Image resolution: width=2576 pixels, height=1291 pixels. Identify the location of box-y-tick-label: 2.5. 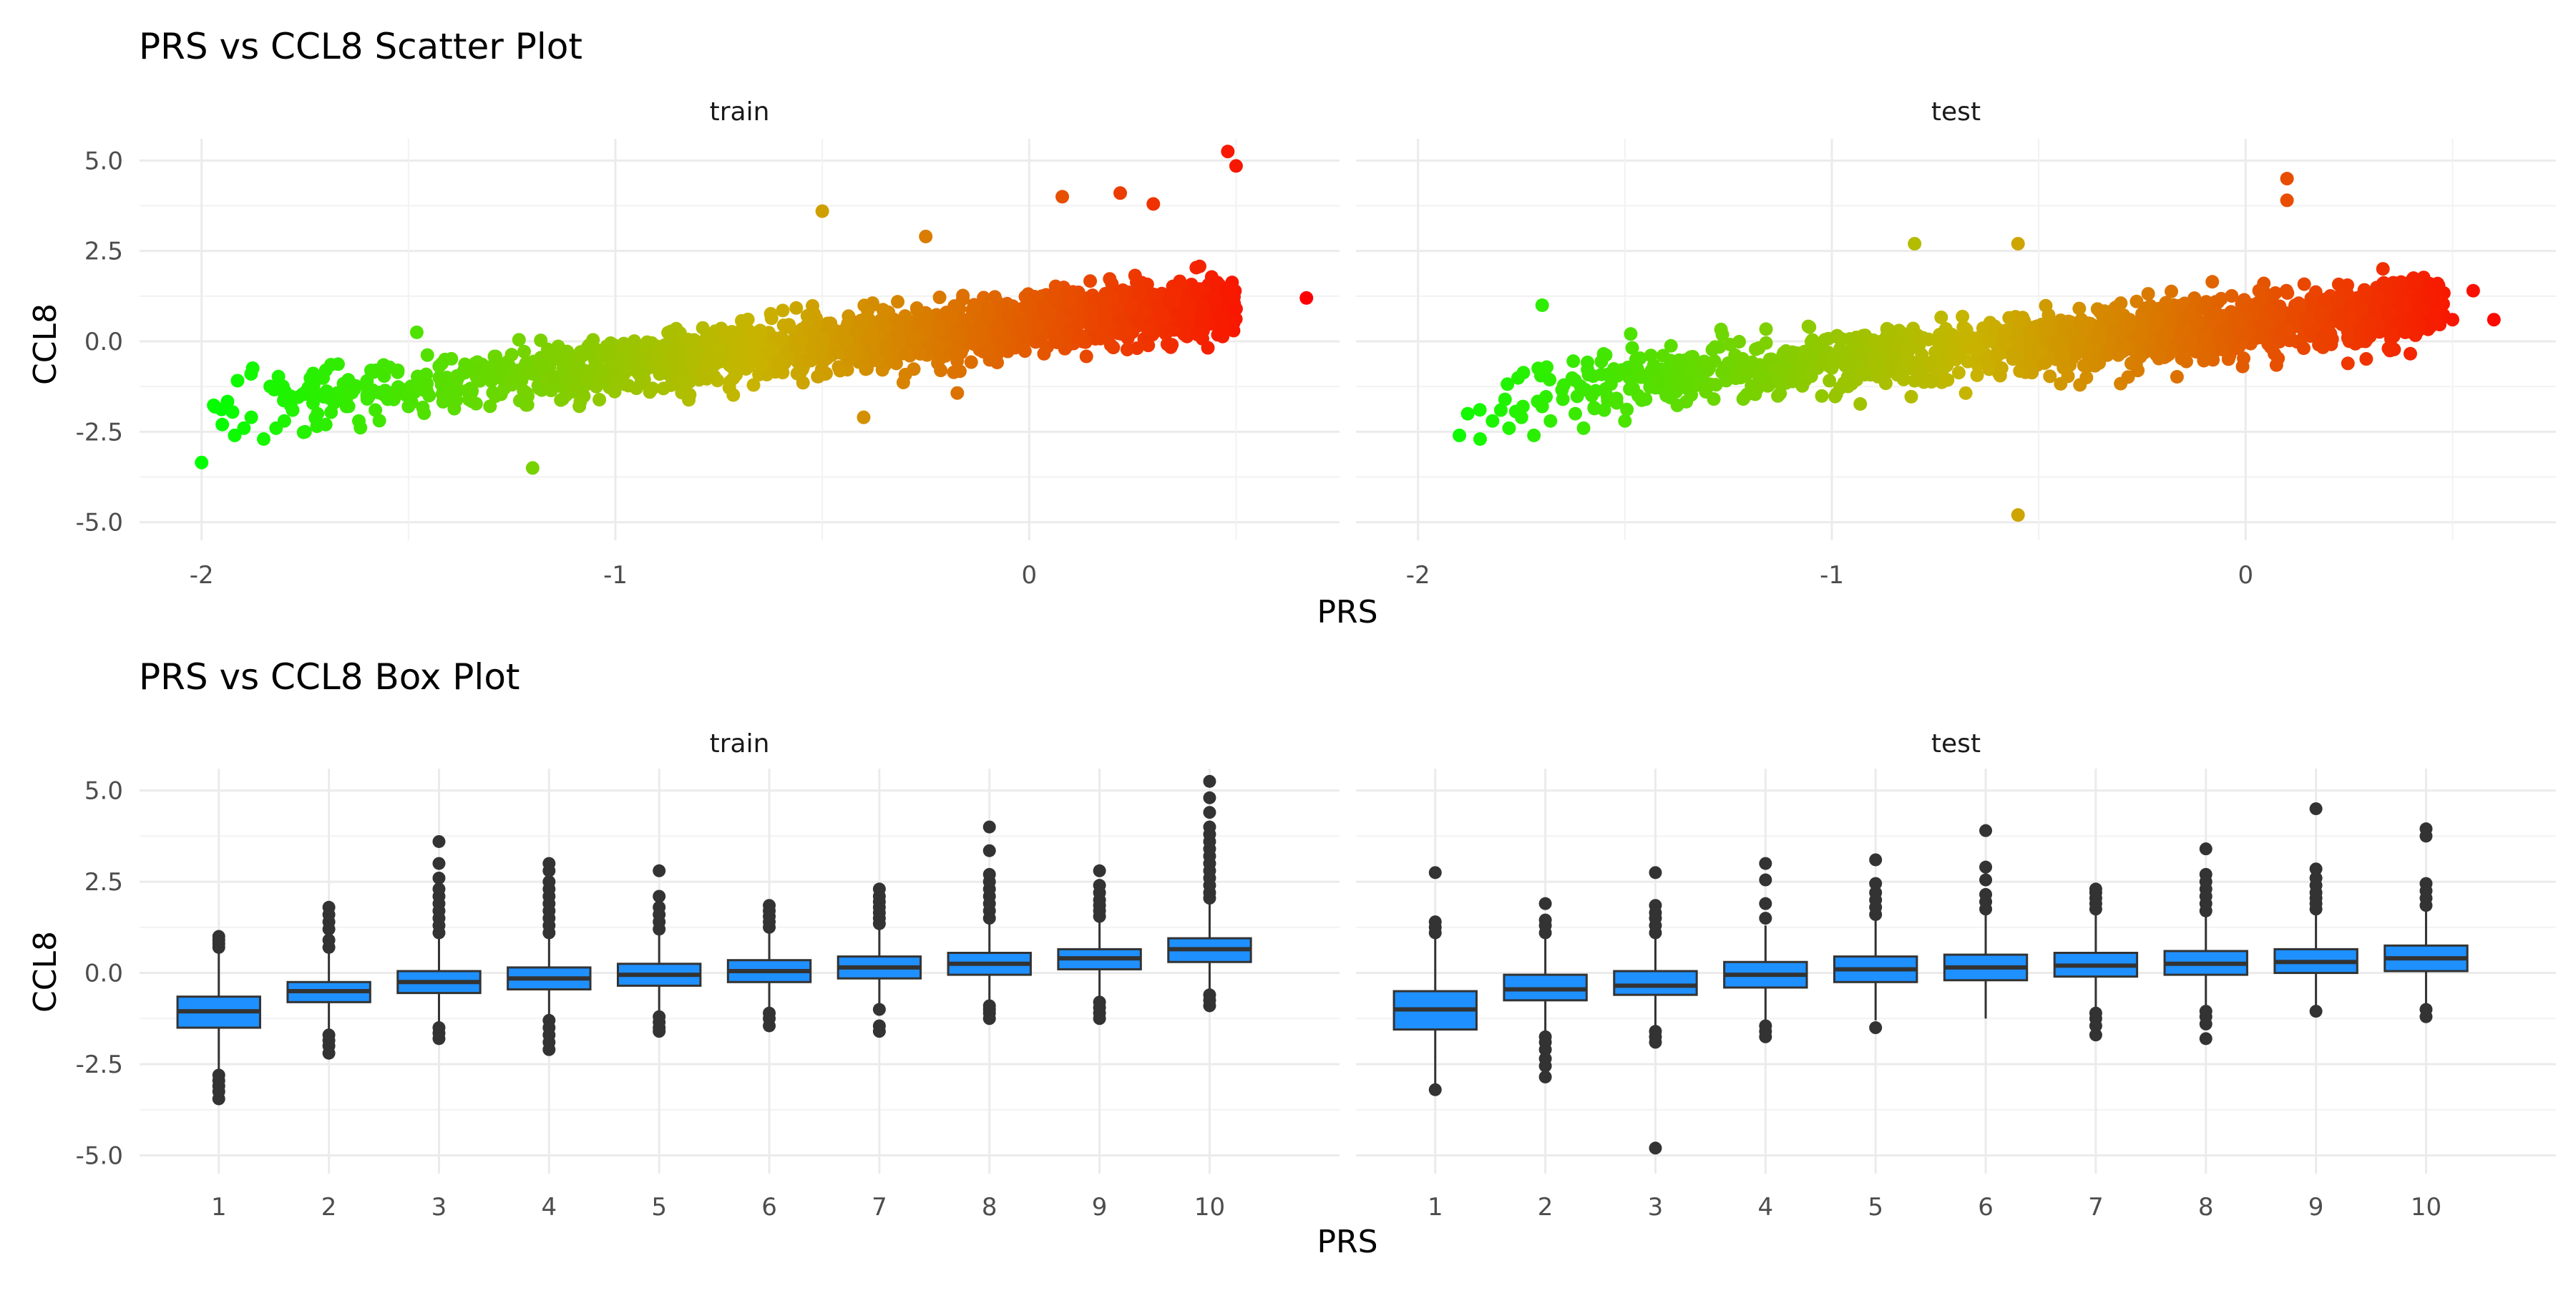
(103, 882).